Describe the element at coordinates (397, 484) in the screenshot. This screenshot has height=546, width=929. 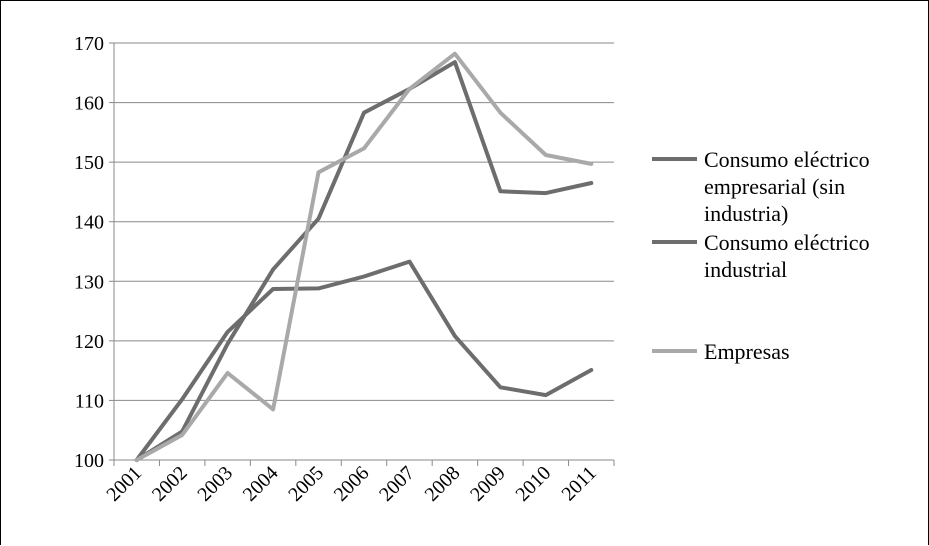
I see `x-tick-label: 2007` at that location.